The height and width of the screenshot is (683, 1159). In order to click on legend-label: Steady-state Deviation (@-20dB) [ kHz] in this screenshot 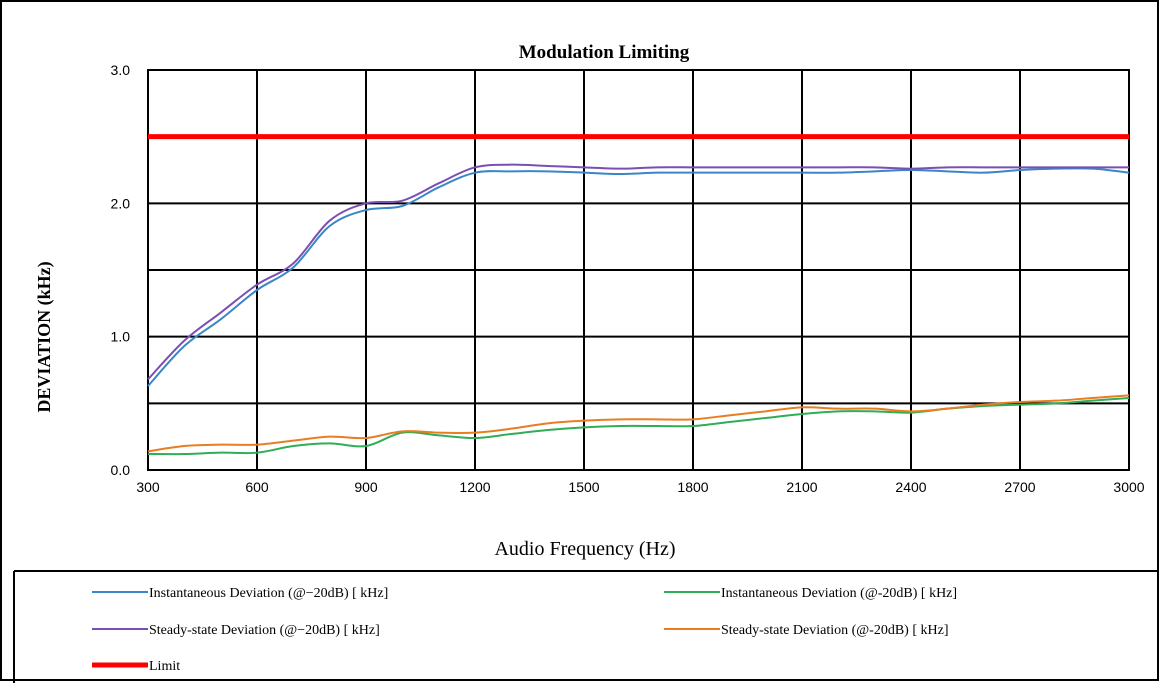, I will do `click(835, 630)`.